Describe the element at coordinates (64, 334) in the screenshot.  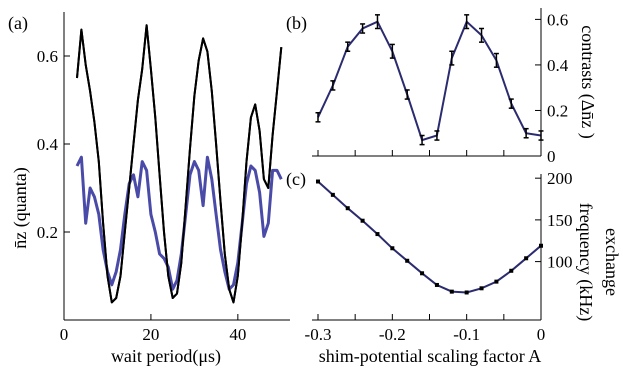
I see `panel-a-xtick-label: 0` at that location.